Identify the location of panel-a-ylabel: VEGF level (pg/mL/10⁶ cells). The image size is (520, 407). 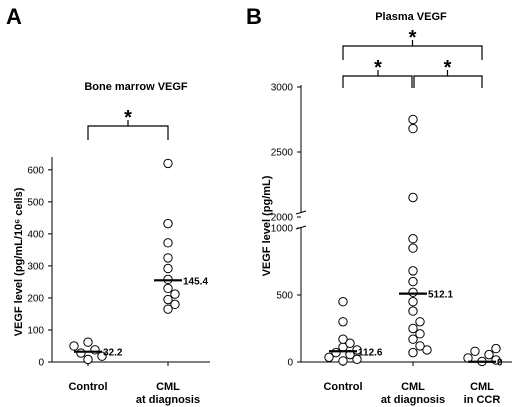
(19, 261).